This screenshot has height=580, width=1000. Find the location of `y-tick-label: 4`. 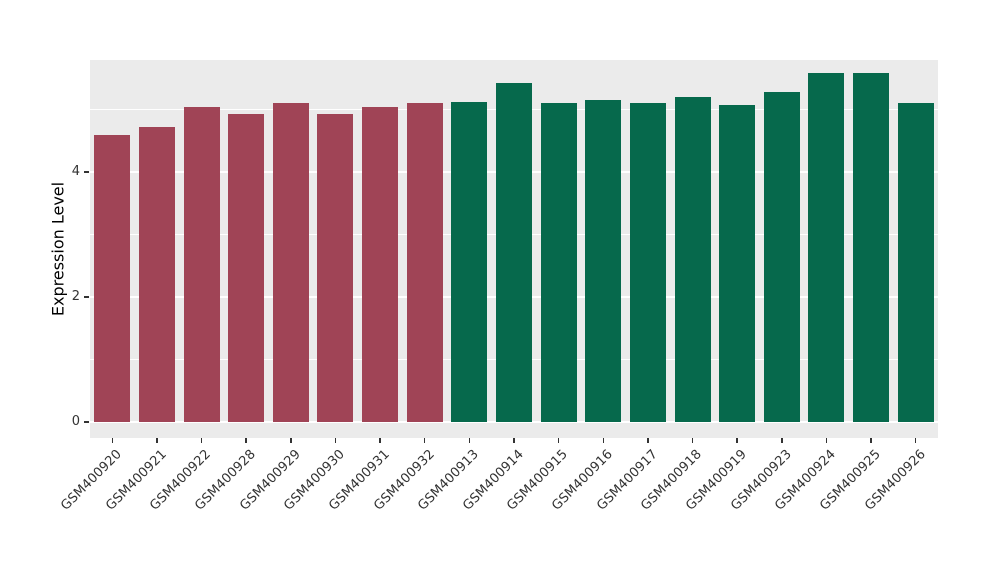

y-tick-label: 4 is located at coordinates (75, 171).